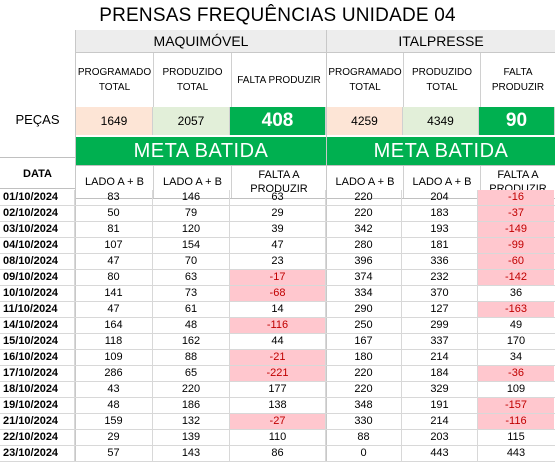 Image resolution: width=555 pixels, height=462 pixels. I want to click on maquimovel-lado-ab-cell: 81, so click(114, 229).